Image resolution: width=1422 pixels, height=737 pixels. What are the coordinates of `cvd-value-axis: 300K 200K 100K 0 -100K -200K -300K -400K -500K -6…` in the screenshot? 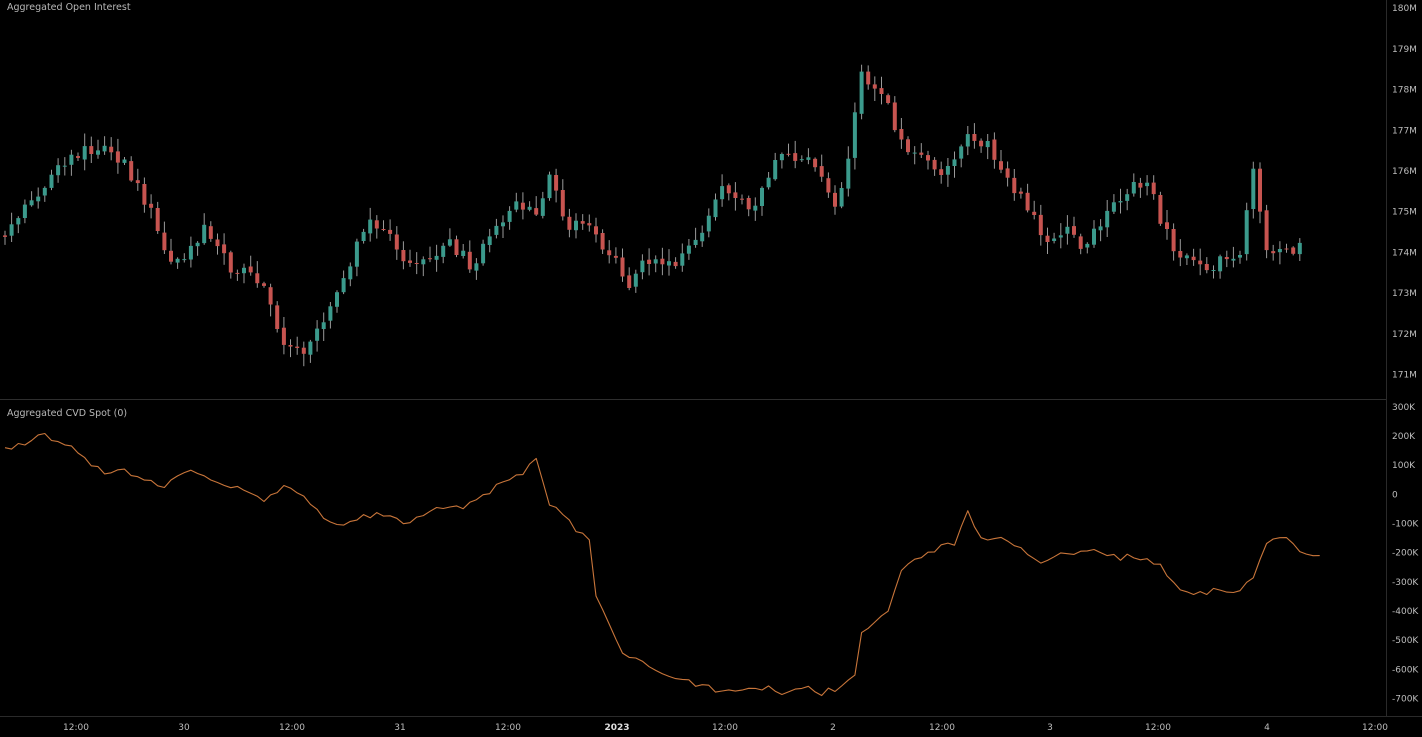 It's located at (1405, 554).